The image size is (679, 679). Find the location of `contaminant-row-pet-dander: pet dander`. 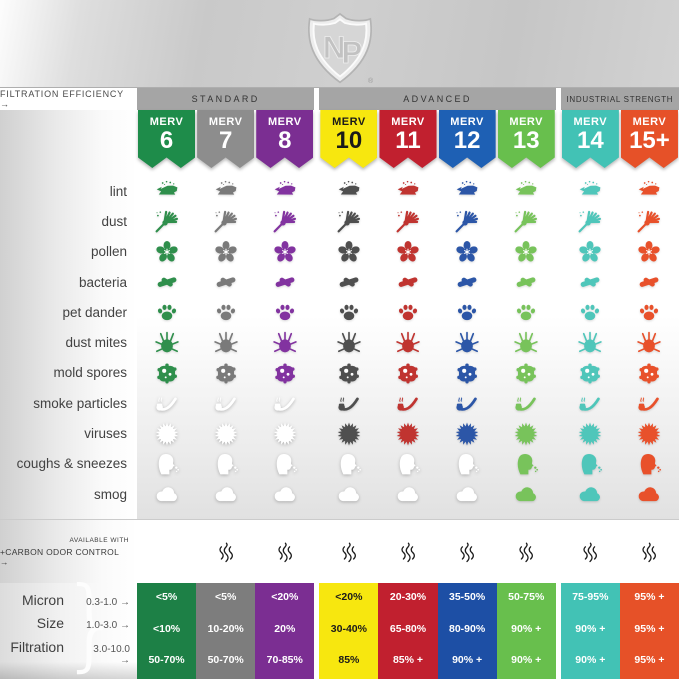

contaminant-row-pet-dander: pet dander is located at coordinates (339, 312).